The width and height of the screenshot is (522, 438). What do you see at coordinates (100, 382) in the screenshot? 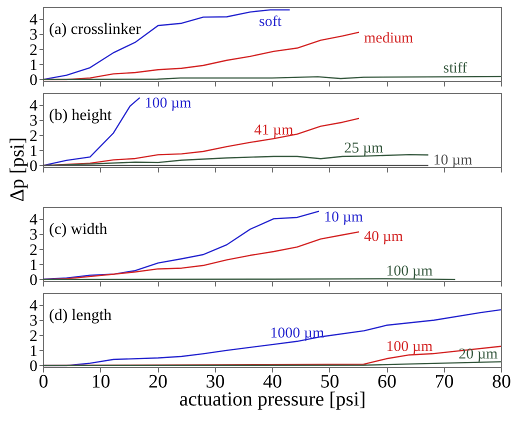
I see `x-tick-label: 10` at bounding box center [100, 382].